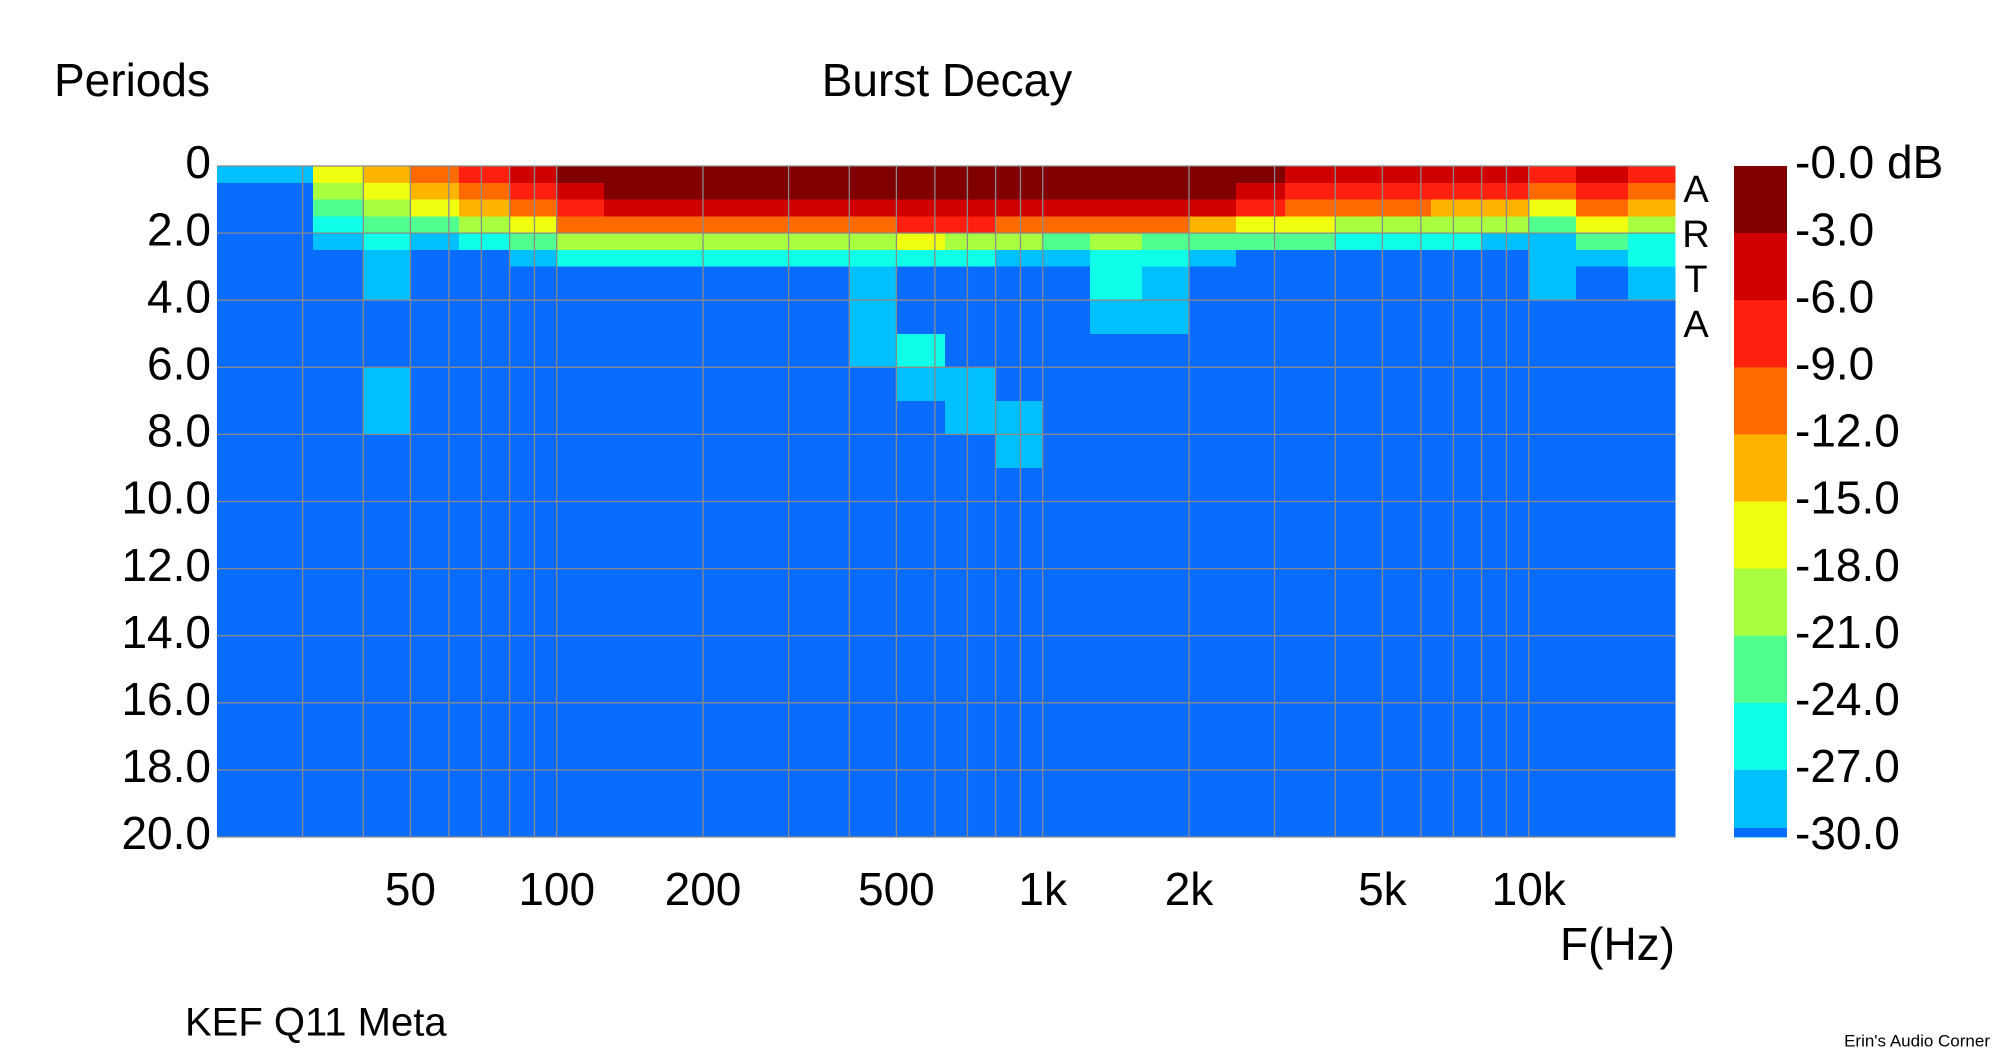 This screenshot has width=2000, height=1051. Describe the element at coordinates (179, 431) in the screenshot. I see `y-tick-label: 8.0` at that location.